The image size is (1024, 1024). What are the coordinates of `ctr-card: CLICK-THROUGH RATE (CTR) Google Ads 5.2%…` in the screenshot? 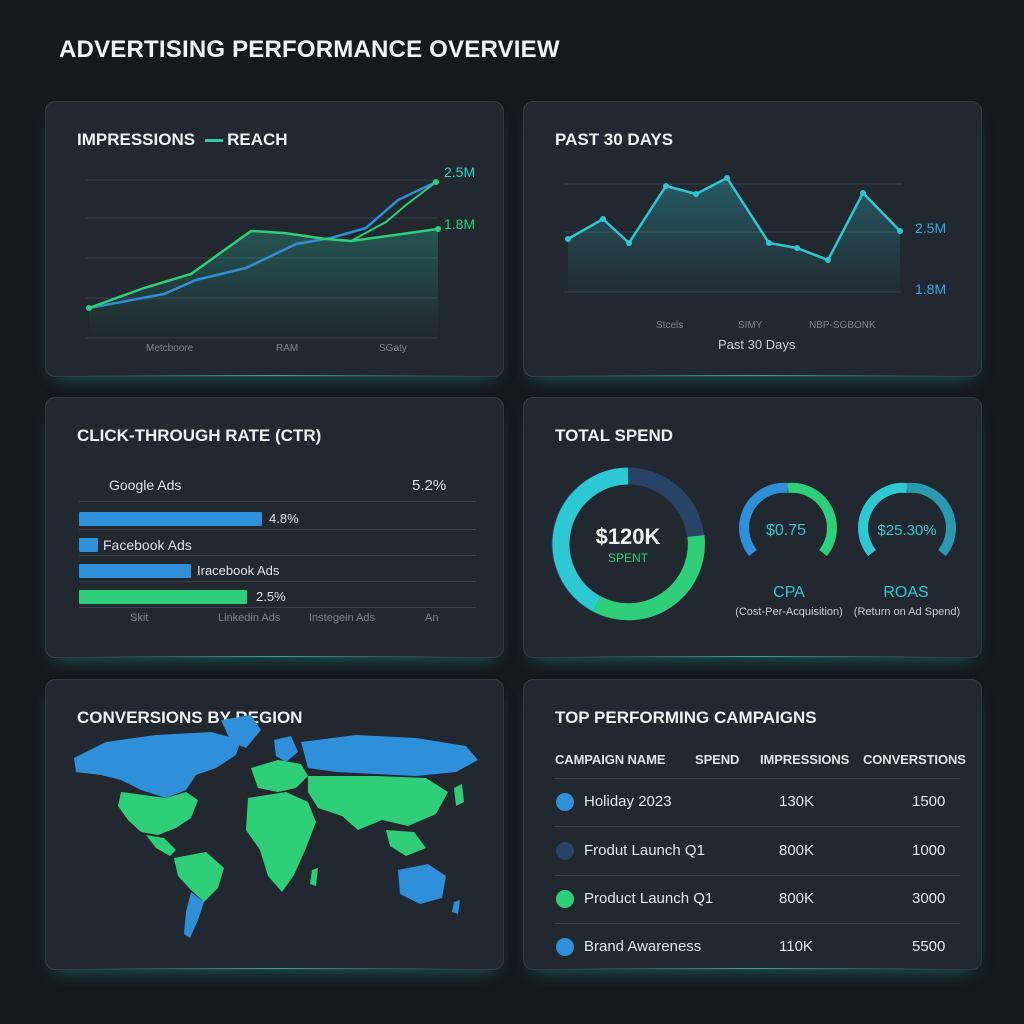 It's located at (274, 527).